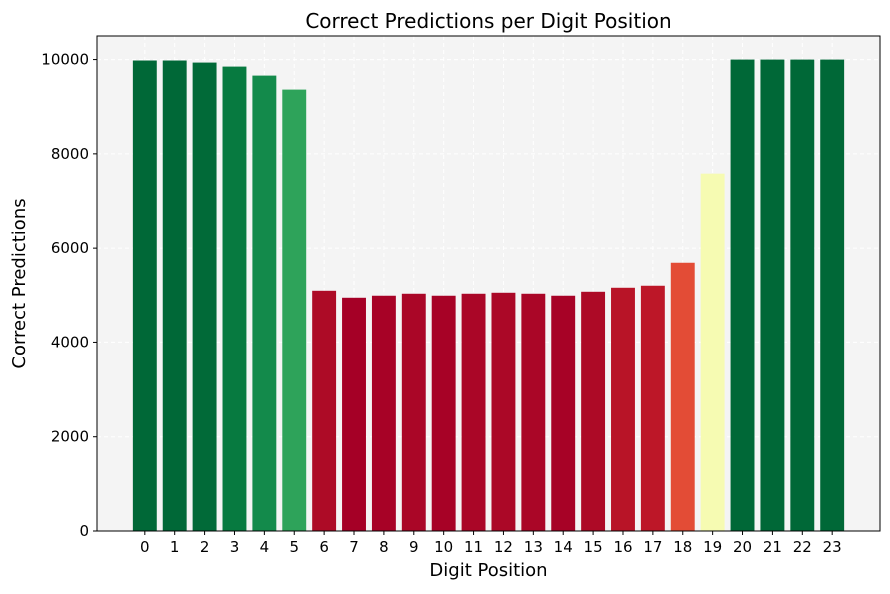 This screenshot has height=594, width=890. Describe the element at coordinates (70, 342) in the screenshot. I see `y-tick-label: 4000` at that location.